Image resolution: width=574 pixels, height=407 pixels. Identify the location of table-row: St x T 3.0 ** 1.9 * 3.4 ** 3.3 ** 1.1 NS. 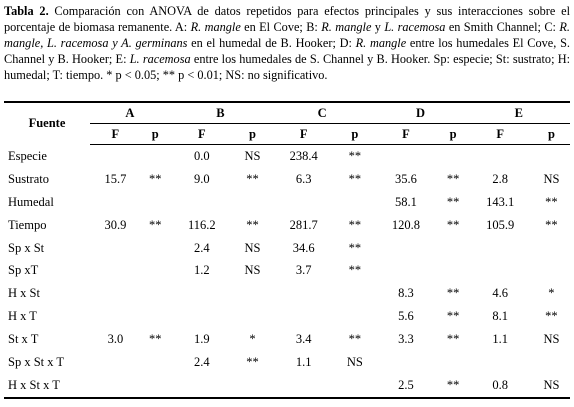
(287, 339).